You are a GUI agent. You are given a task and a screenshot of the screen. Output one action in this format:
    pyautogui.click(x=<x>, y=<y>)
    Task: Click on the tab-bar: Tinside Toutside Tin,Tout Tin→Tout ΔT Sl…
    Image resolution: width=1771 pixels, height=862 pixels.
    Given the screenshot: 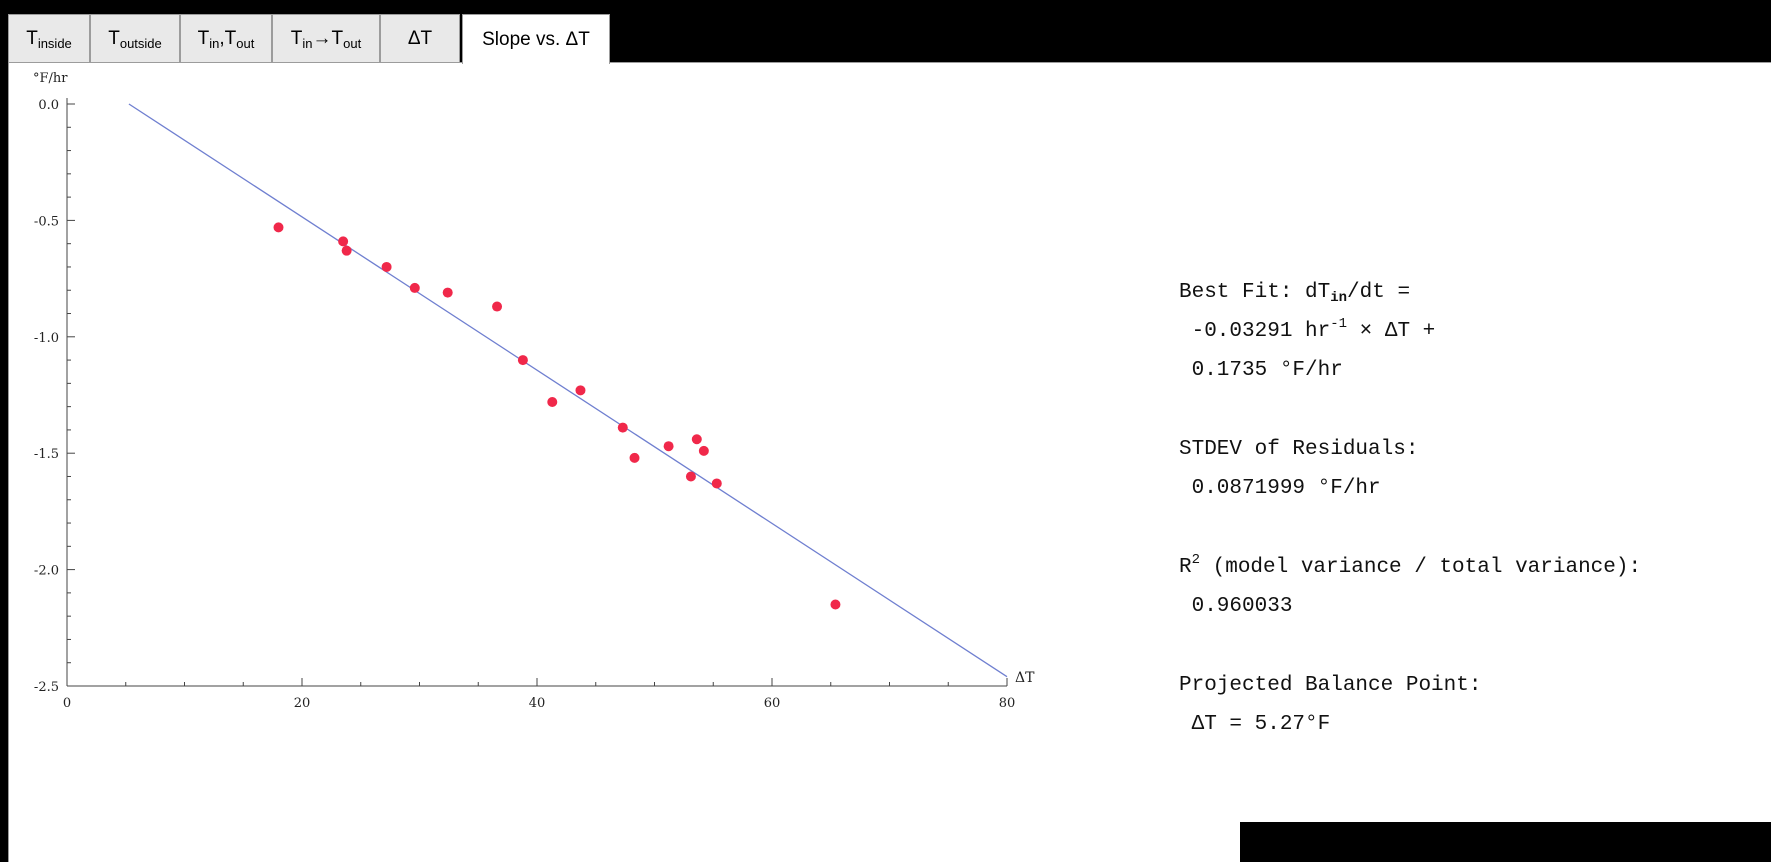 What is the action you would take?
    pyautogui.click(x=885, y=39)
    